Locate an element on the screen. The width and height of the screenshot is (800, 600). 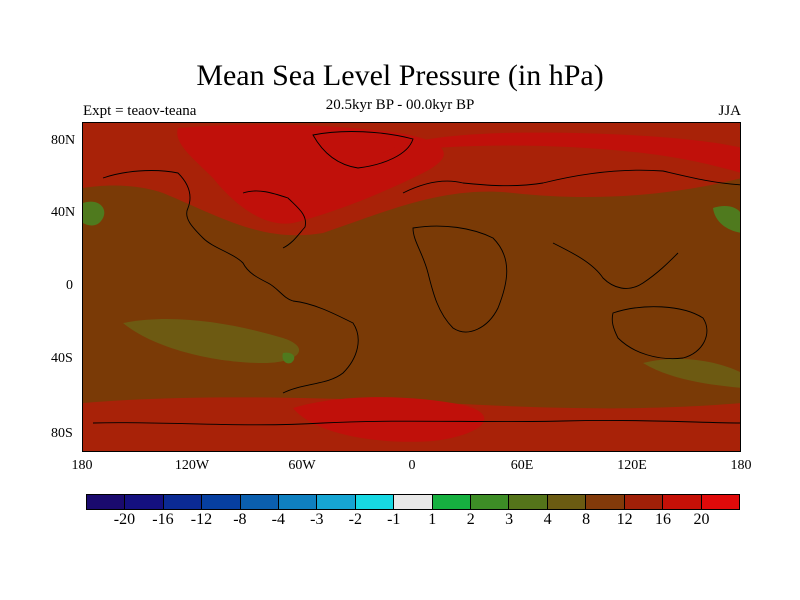
longitude-tick-0: 0 is located at coordinates (412, 465).